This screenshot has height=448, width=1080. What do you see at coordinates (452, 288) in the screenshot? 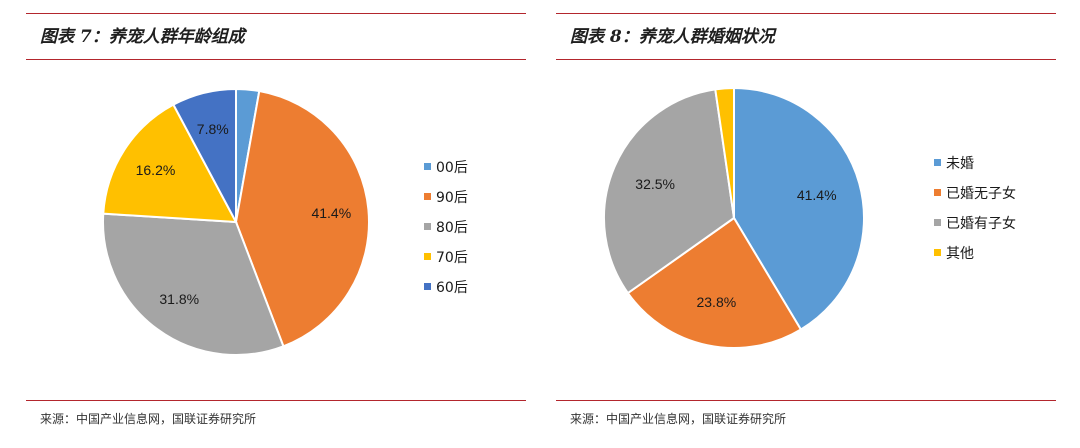
I see `legend-label-5: 60后` at bounding box center [452, 288].